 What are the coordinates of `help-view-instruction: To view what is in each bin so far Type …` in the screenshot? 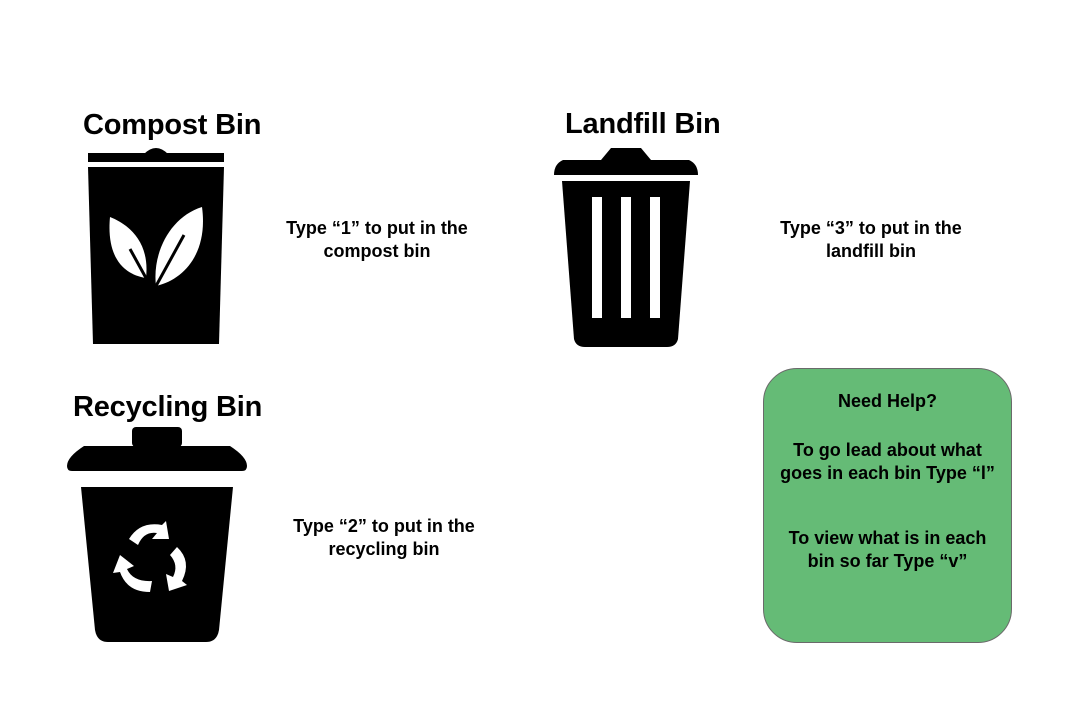 It's located at (887, 550).